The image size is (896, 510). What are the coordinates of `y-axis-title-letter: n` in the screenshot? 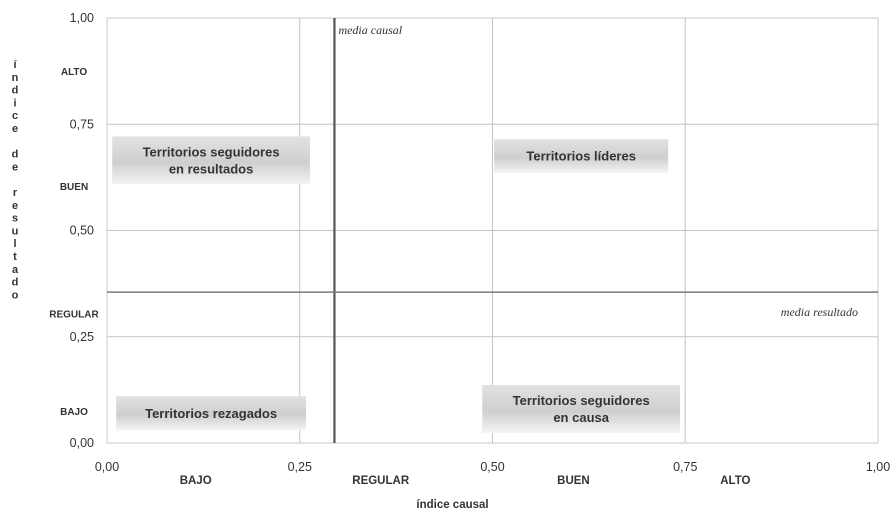 It's located at (15, 78).